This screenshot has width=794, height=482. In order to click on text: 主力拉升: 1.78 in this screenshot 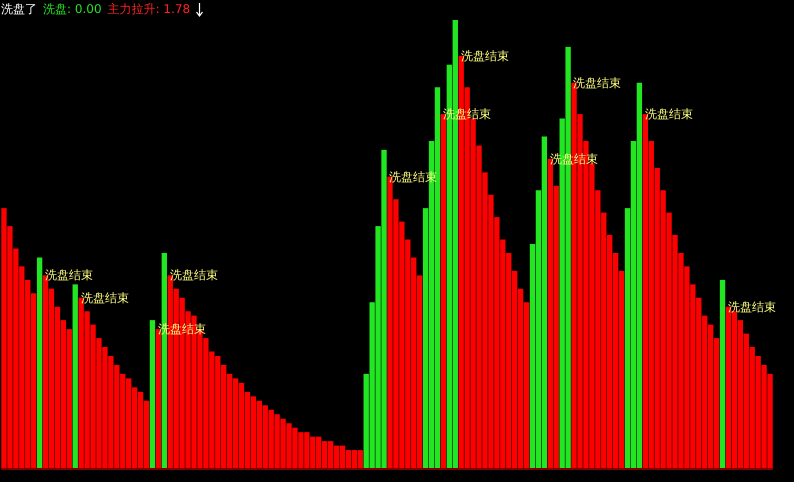, I will do `click(149, 9)`.